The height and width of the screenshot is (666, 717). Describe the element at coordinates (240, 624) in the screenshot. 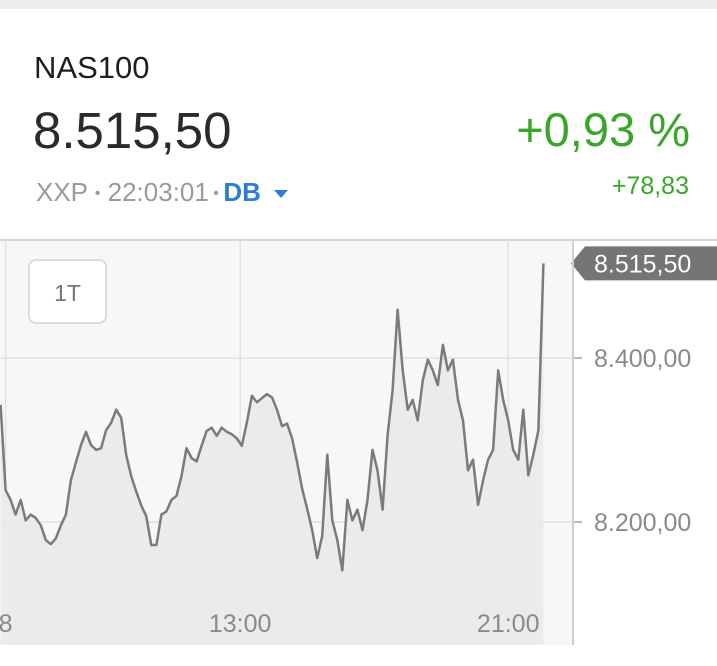

I see `x-tick-label: 13:00` at that location.